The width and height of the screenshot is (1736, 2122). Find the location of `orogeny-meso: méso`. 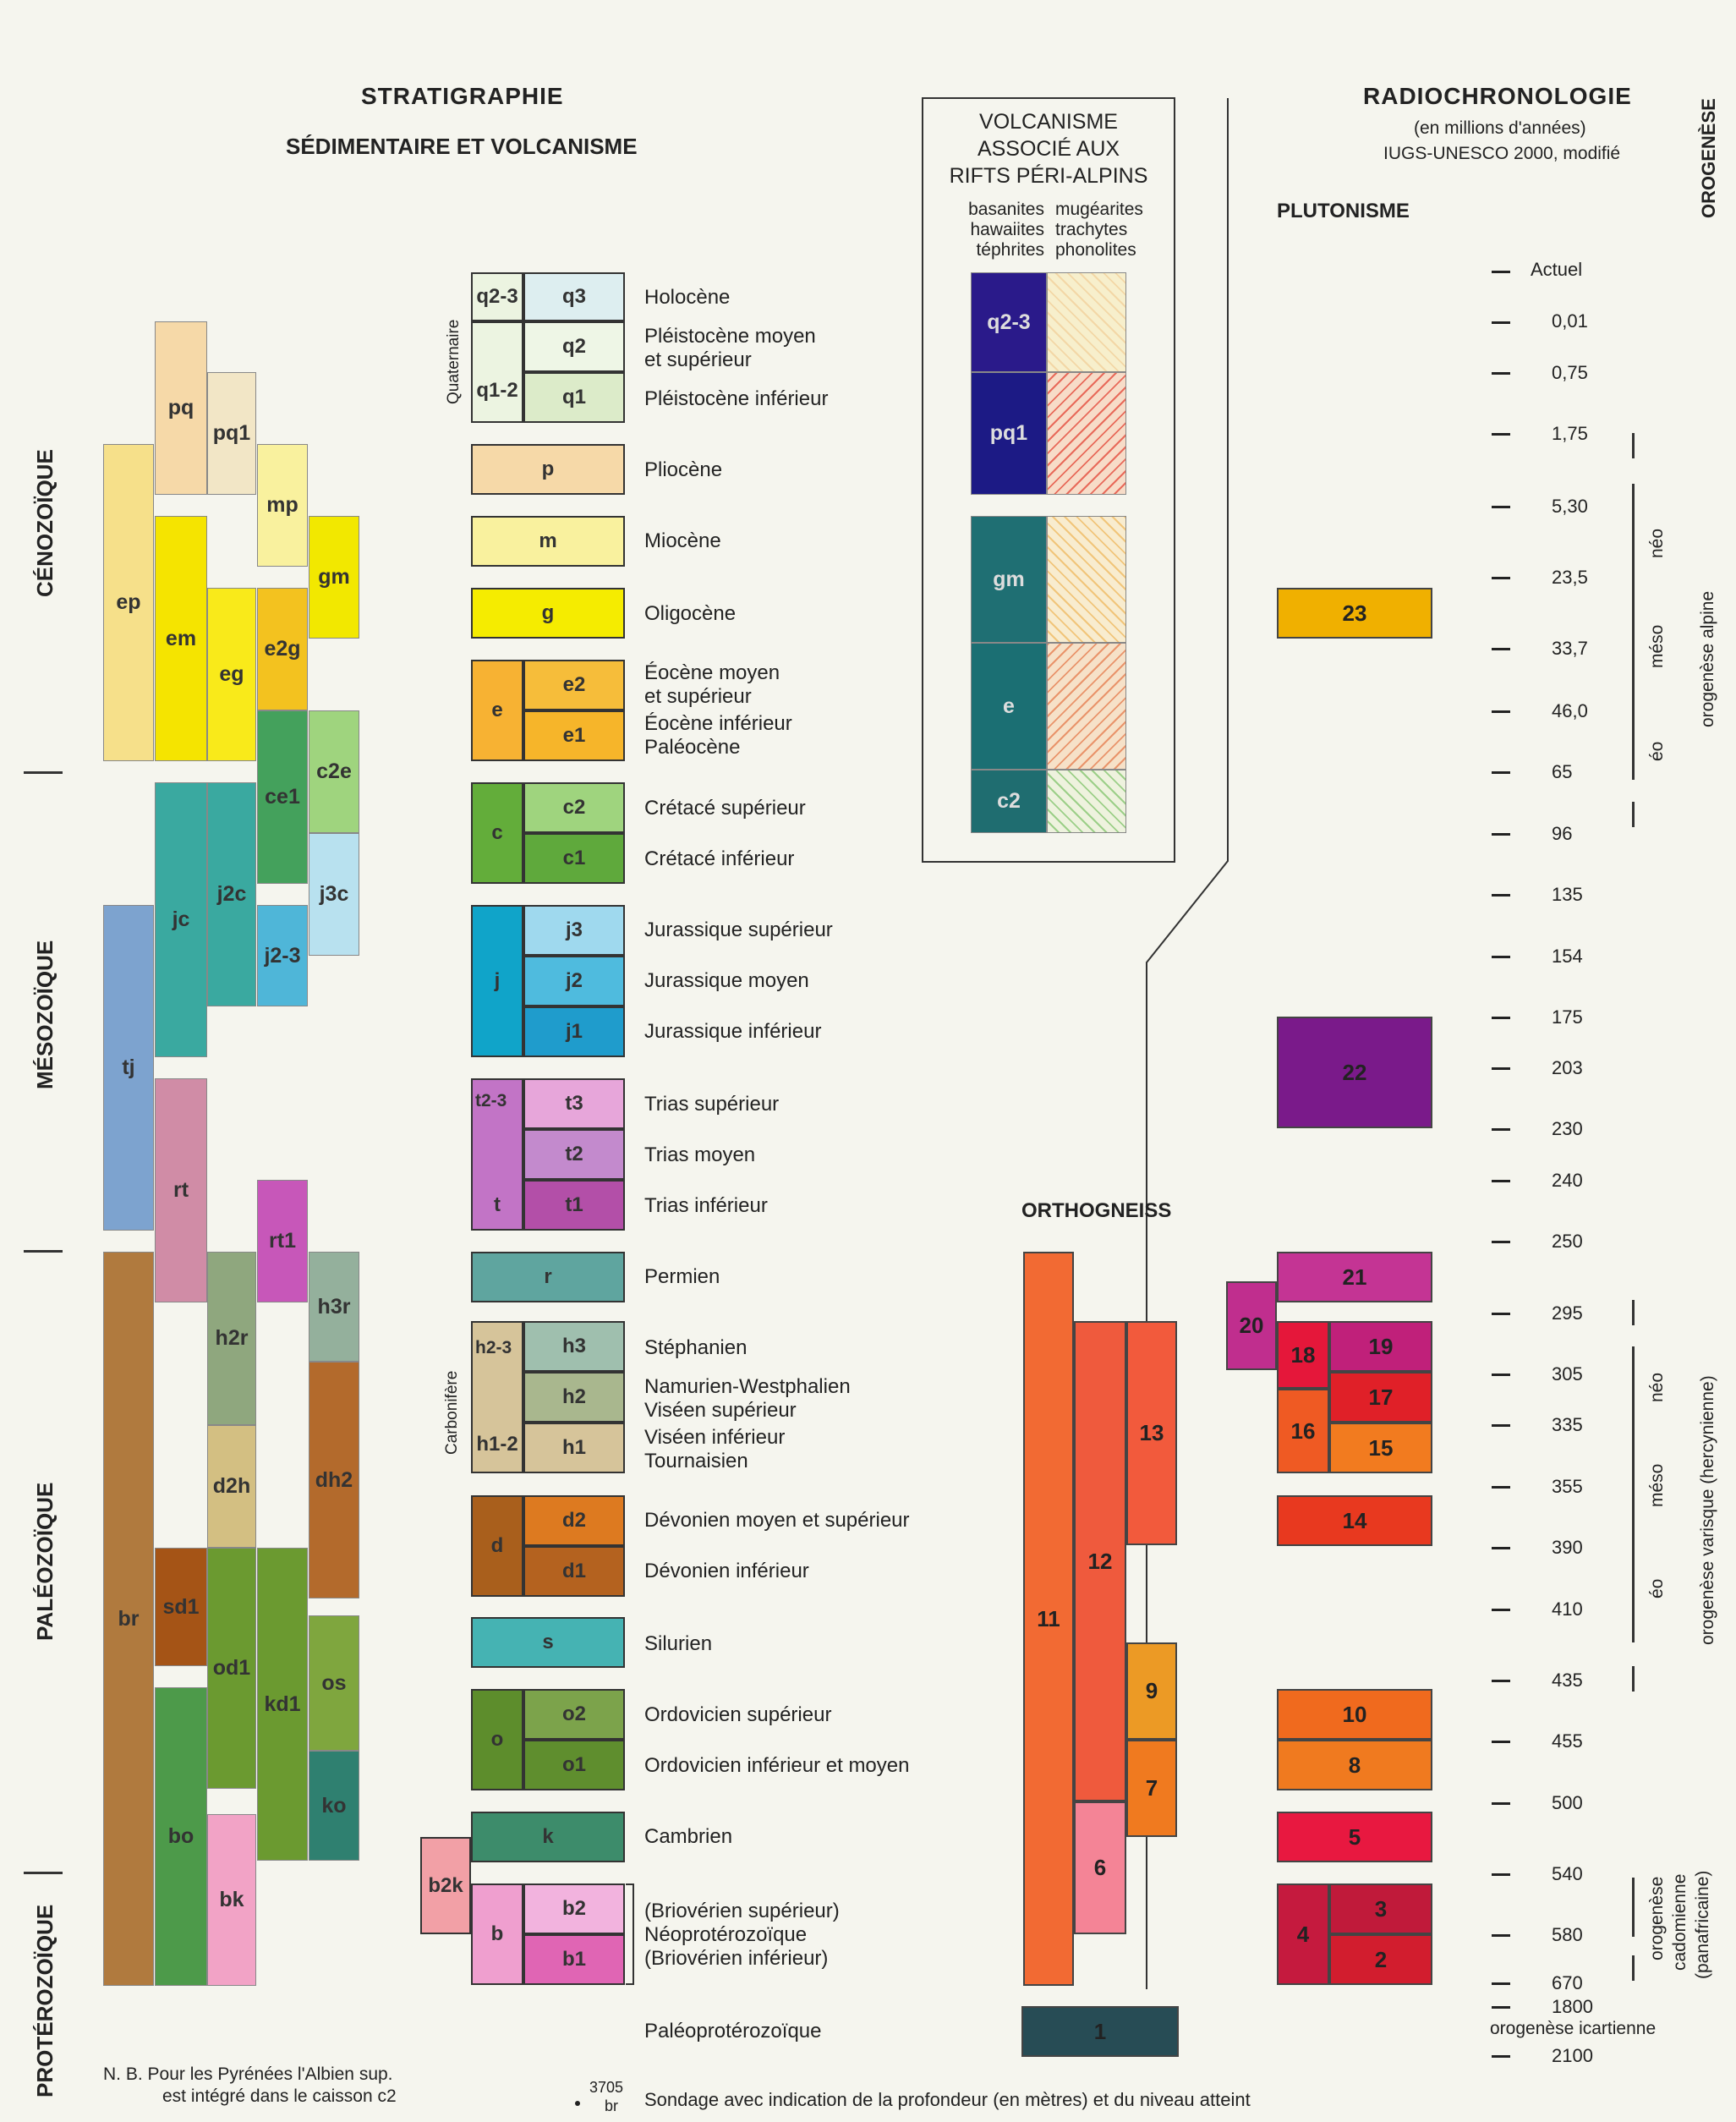

orogeny-meso: méso is located at coordinates (1657, 646).